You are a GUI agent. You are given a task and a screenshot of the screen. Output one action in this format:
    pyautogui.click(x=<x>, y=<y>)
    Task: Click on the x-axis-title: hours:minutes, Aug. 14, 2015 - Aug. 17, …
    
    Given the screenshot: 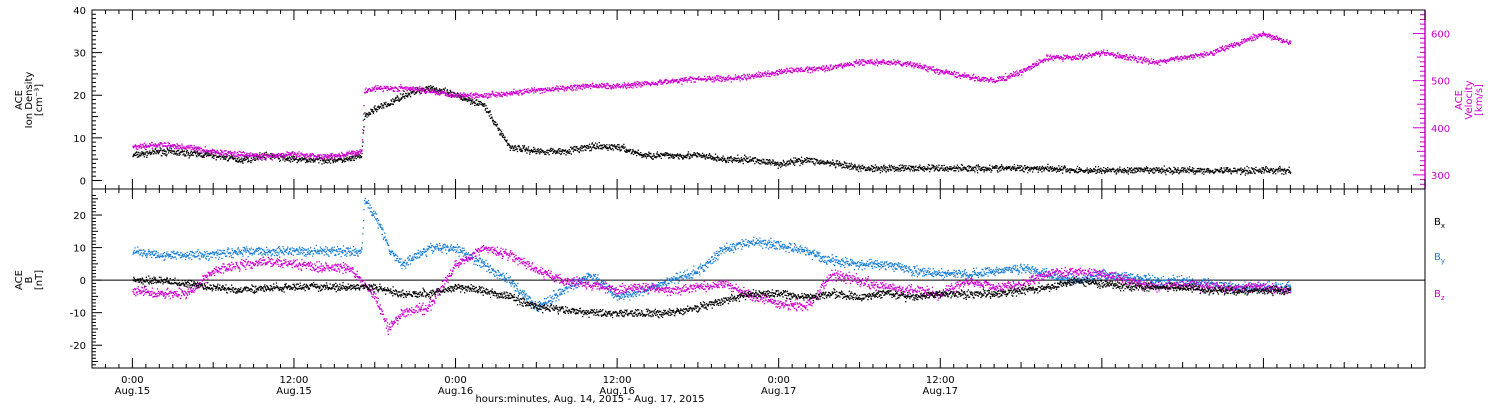 What is the action you would take?
    pyautogui.click(x=590, y=399)
    